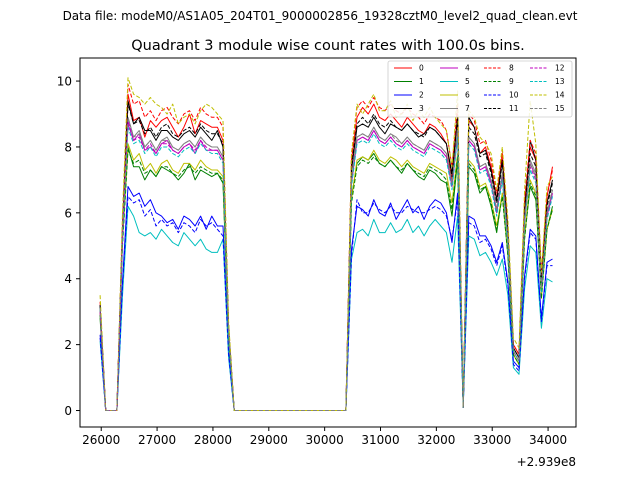 The width and height of the screenshot is (640, 480). Describe the element at coordinates (421, 68) in the screenshot. I see `legend-label-0: 0` at that location.